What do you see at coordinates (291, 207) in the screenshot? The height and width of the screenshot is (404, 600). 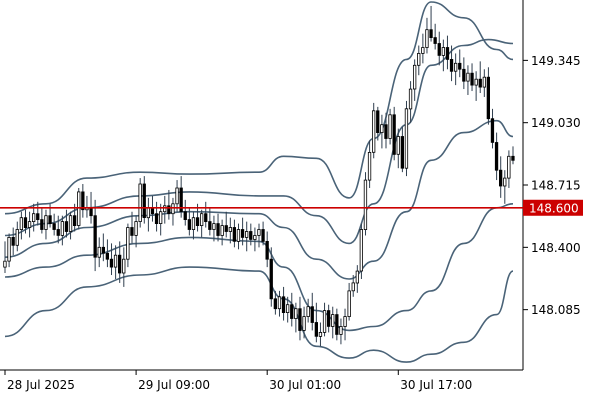 I see `price-line: 148.600` at bounding box center [291, 207].